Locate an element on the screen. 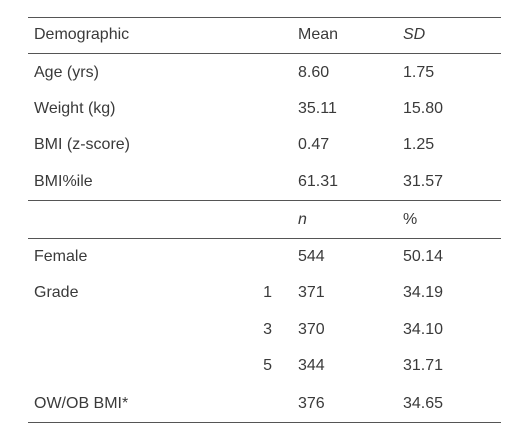  subheader-n: n is located at coordinates (302, 219).